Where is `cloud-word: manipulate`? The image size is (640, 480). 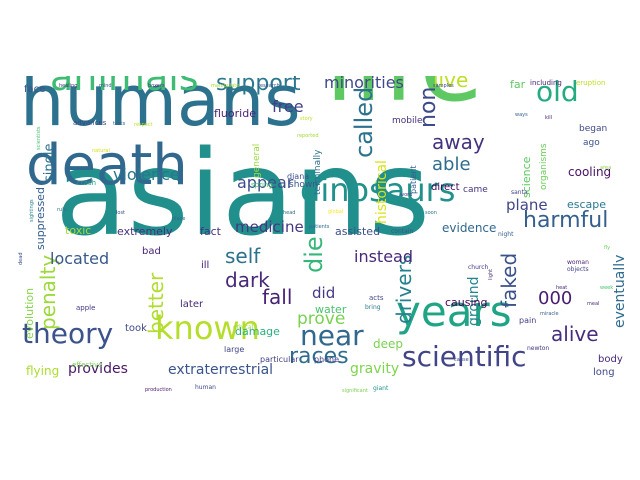
cloud-word: manipulate is located at coordinates (225, 86).